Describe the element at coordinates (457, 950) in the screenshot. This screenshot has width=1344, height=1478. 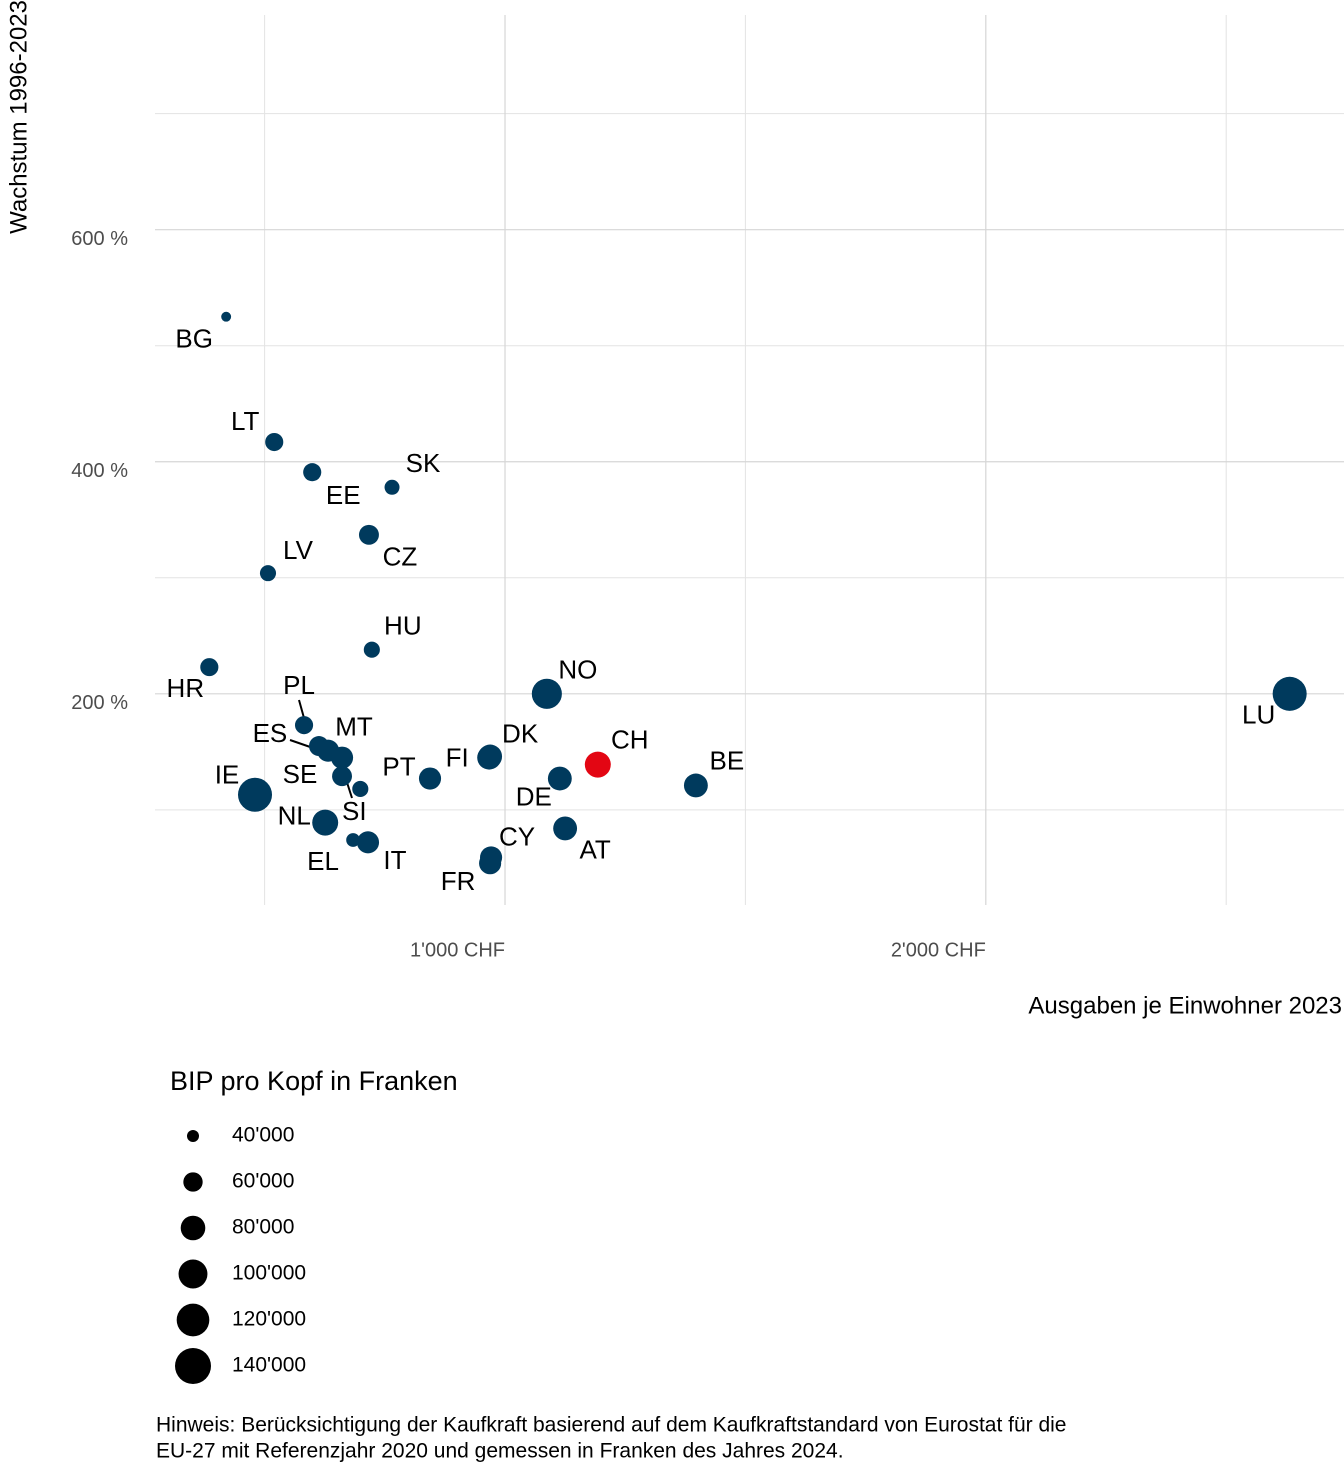
I see `x-tick-label: 1'000 CHF` at that location.